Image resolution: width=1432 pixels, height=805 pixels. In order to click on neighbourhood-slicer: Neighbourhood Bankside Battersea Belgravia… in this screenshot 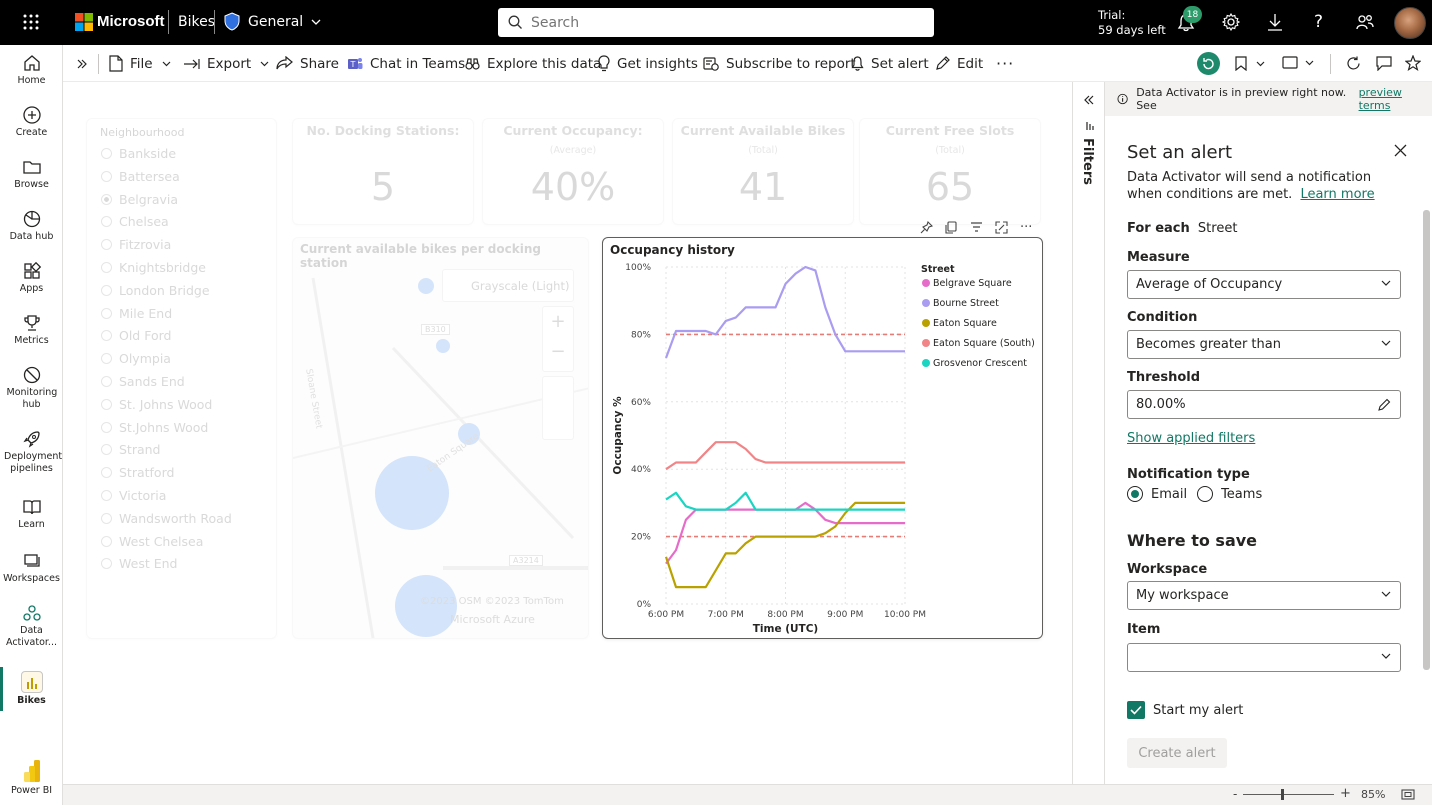, I will do `click(181, 378)`.